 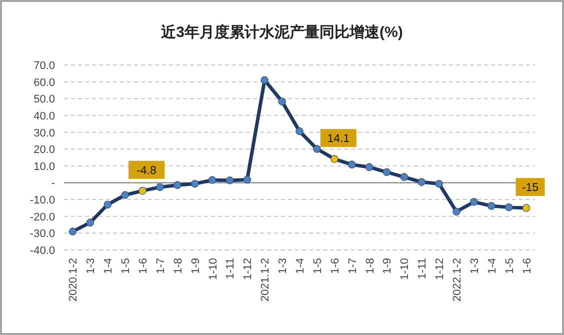 What do you see at coordinates (42, 234) in the screenshot?
I see `y-tick-label: -30.0` at bounding box center [42, 234].